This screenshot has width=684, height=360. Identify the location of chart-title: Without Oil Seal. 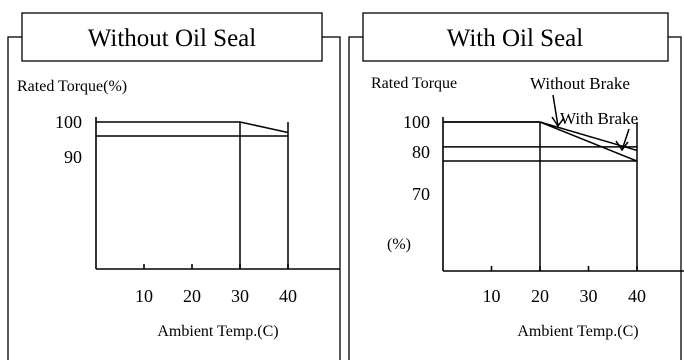
(172, 38).